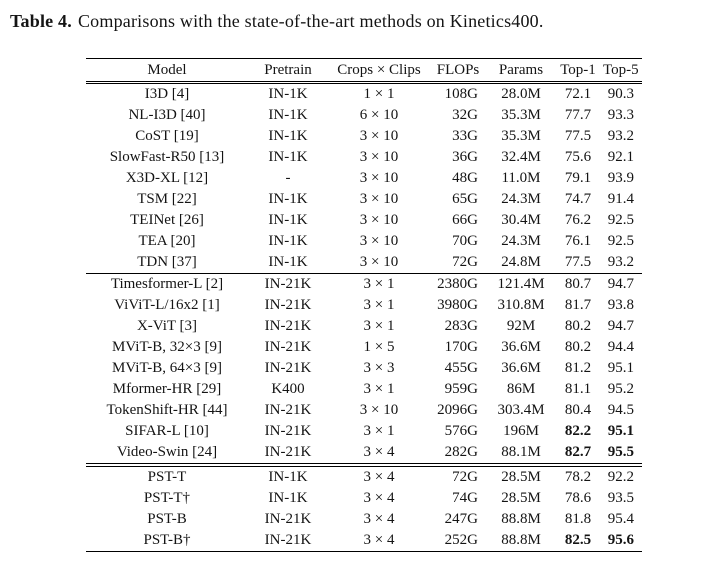 This screenshot has width=719, height=576. What do you see at coordinates (578, 540) in the screenshot?
I see `cell-top1: 82.5` at bounding box center [578, 540].